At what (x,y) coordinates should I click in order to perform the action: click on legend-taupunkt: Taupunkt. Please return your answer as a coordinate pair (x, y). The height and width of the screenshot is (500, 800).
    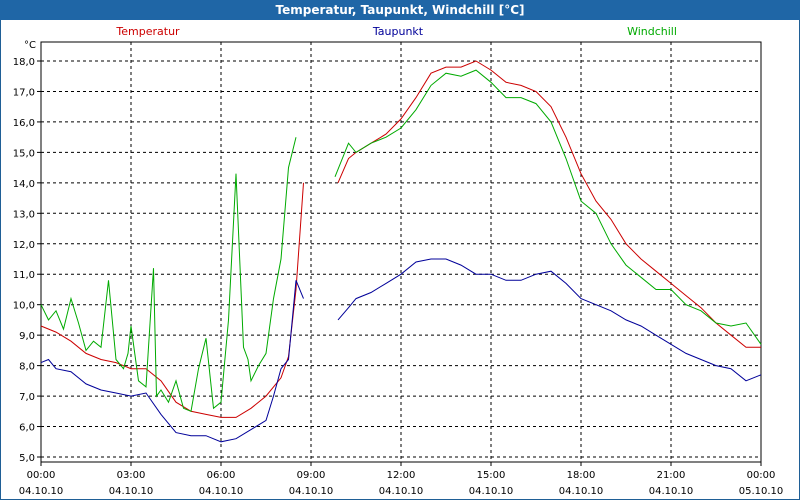
    Looking at the image, I should click on (398, 31).